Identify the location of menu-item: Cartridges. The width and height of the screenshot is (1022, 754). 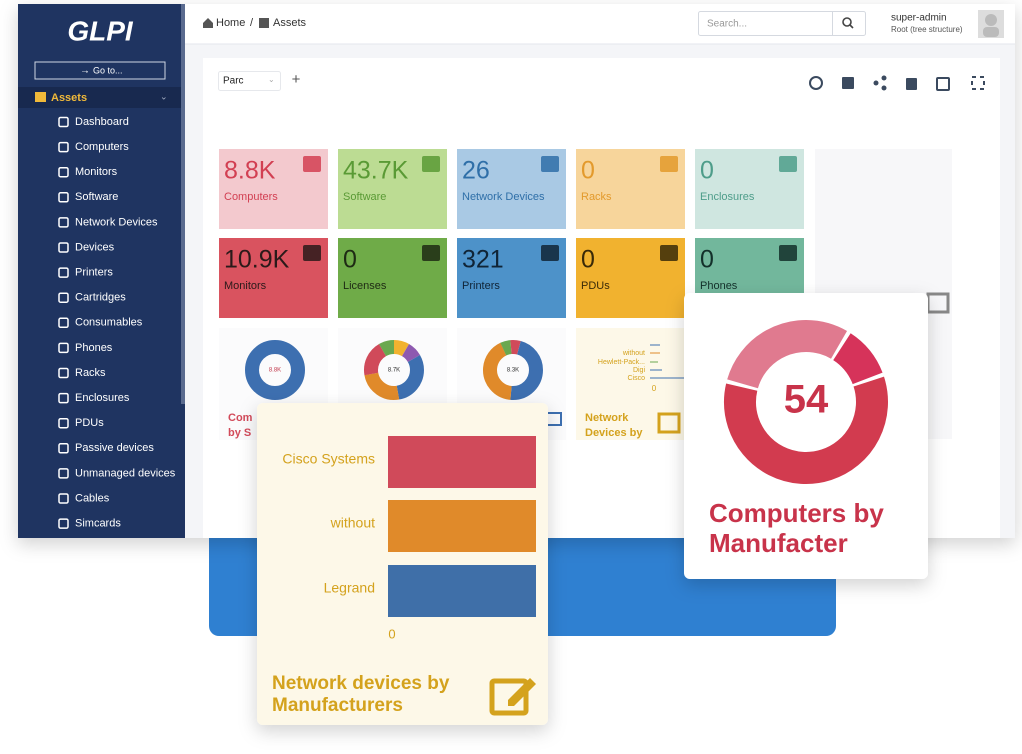
(100, 298).